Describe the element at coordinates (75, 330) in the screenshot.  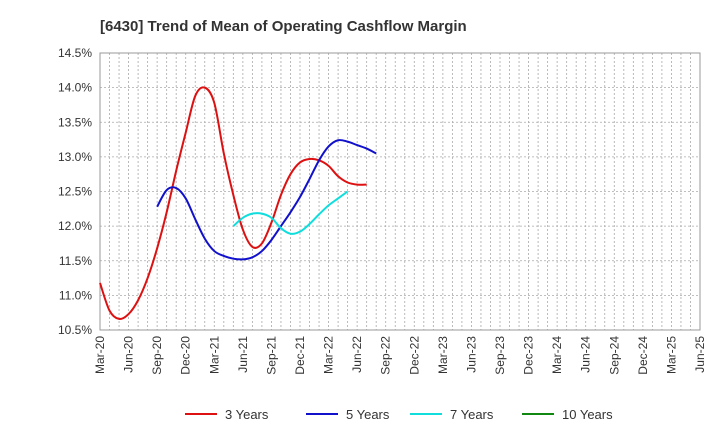
I see `y-tick-label: 10.5%` at that location.